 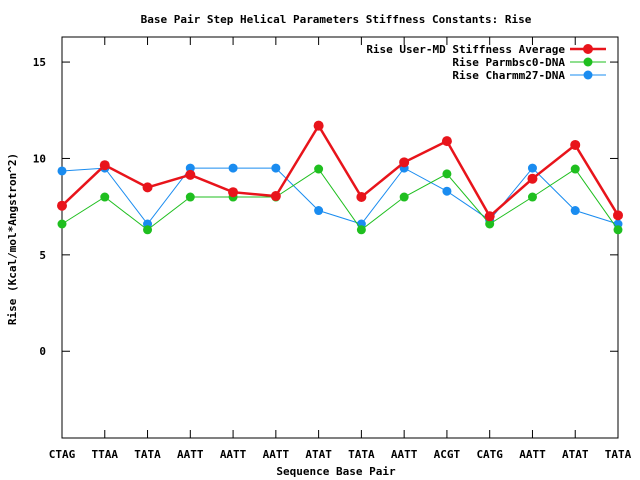 I want to click on y-tick-label: 5, so click(x=42, y=255).